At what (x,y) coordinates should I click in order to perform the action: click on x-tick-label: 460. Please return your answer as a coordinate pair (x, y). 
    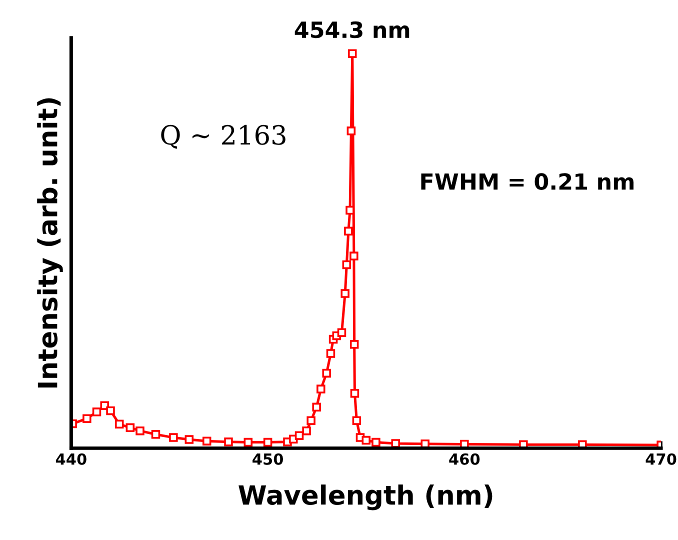
    Looking at the image, I should click on (464, 459).